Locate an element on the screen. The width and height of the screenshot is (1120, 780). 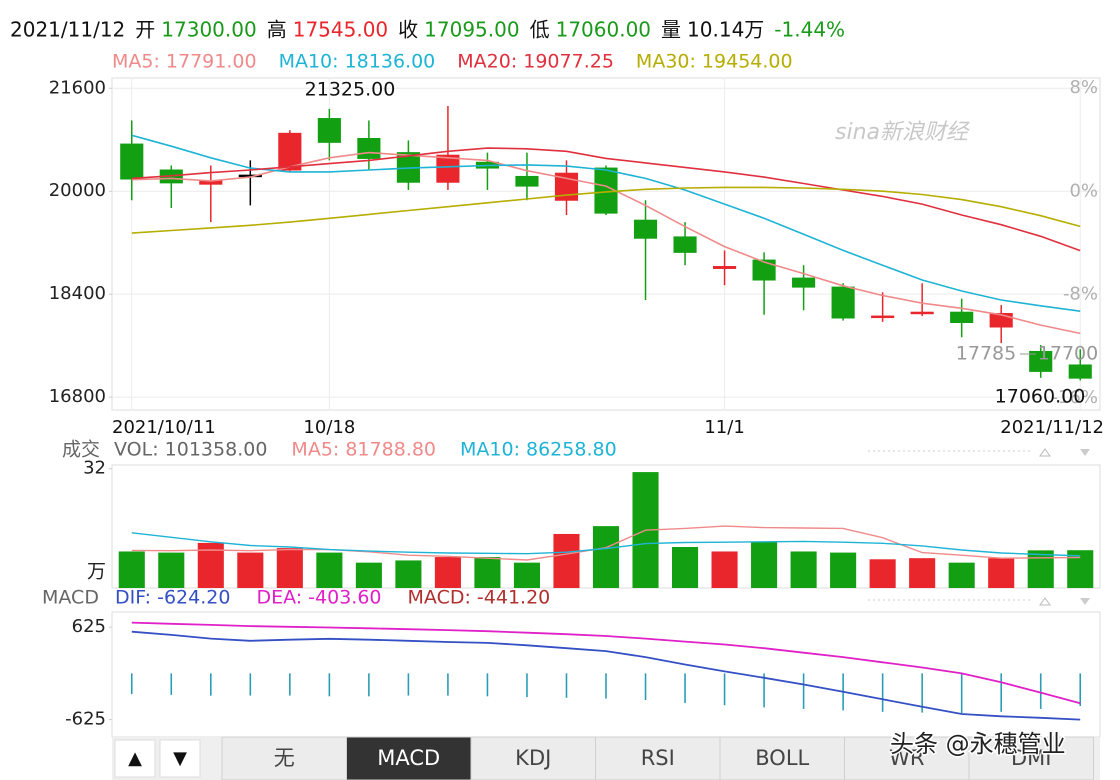
quote-value: 10.14万 is located at coordinates (725, 30).